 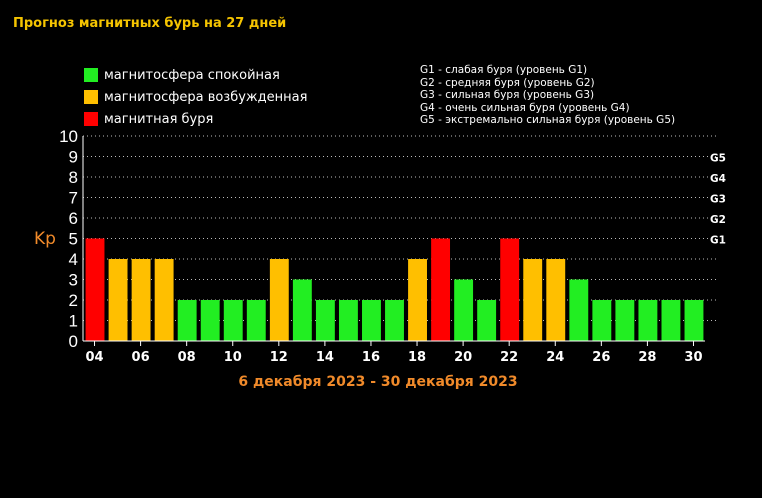 I want to click on legend-item-excited: магнитосфера возбужденная, so click(x=195, y=97).